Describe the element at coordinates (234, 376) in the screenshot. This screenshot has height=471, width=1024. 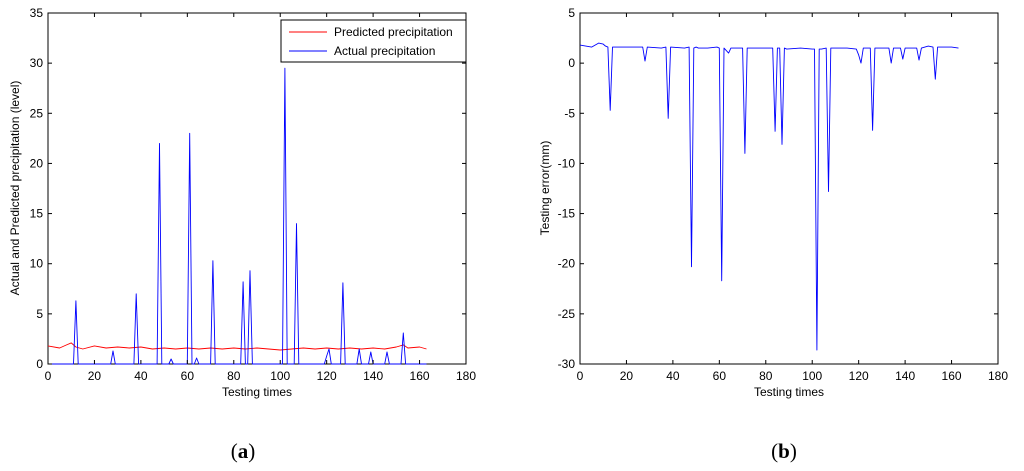
I see `x-tick-label-a: 80` at that location.